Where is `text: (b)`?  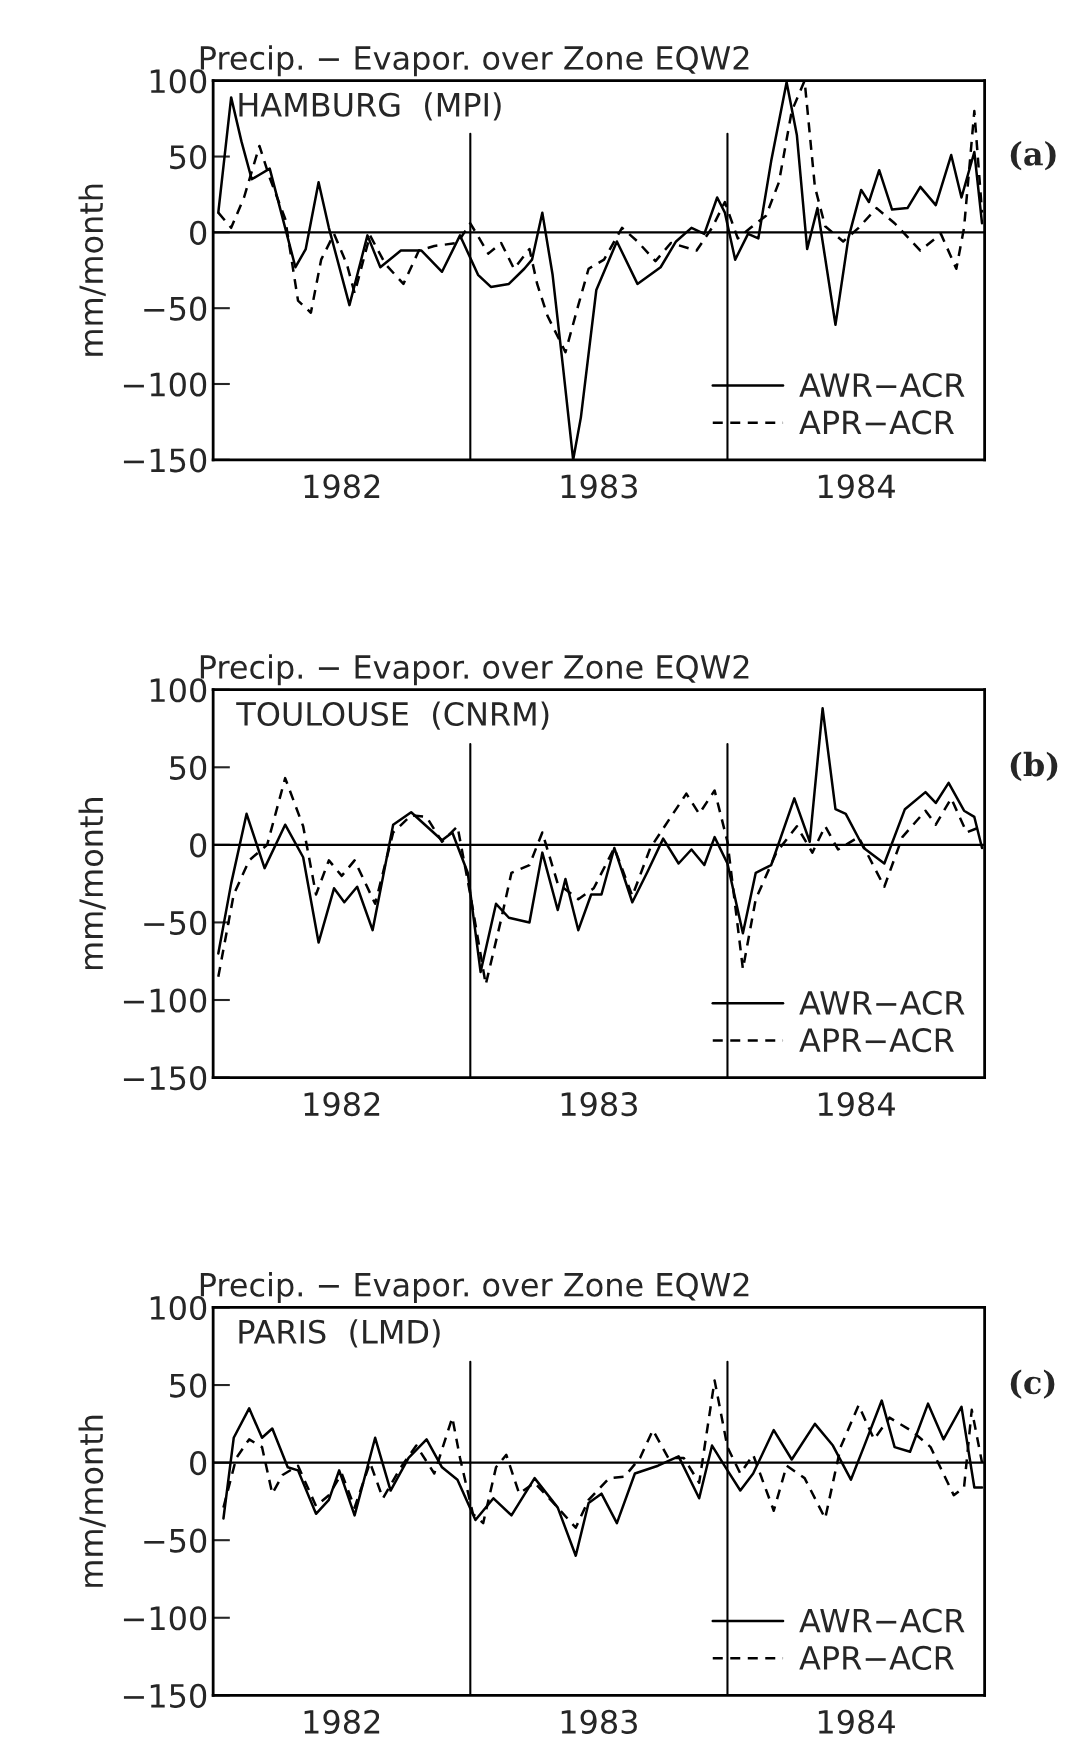 text: (b) is located at coordinates (1034, 766).